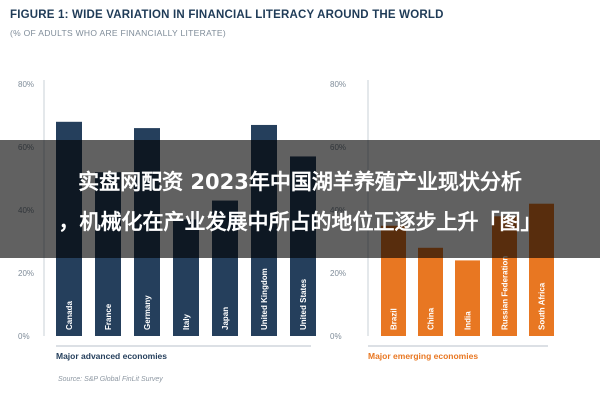 Image resolution: width=600 pixels, height=400 pixels. Describe the element at coordinates (423, 356) in the screenshot. I see `panel-group-label: Major emerging economies` at that location.